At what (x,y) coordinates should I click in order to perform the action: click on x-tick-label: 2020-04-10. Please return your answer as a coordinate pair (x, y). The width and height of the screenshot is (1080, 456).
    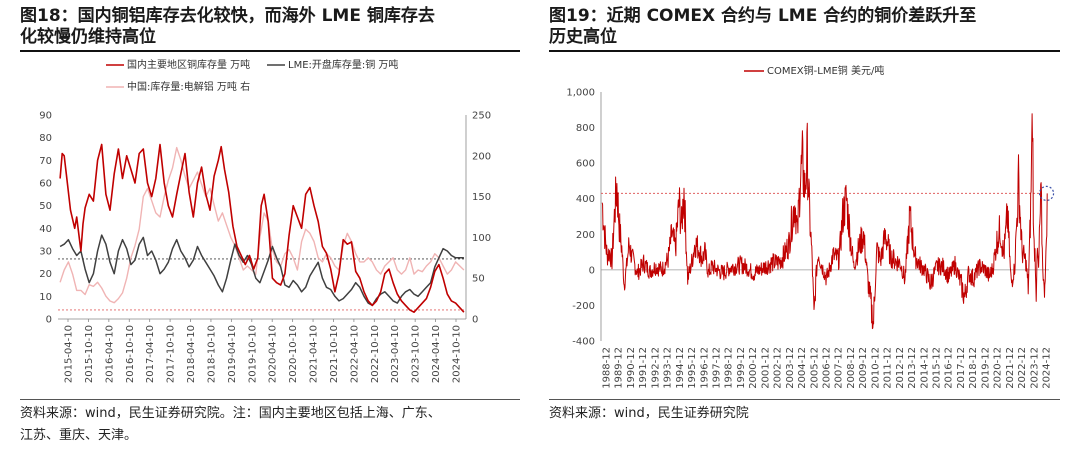
    Looking at the image, I should click on (273, 354).